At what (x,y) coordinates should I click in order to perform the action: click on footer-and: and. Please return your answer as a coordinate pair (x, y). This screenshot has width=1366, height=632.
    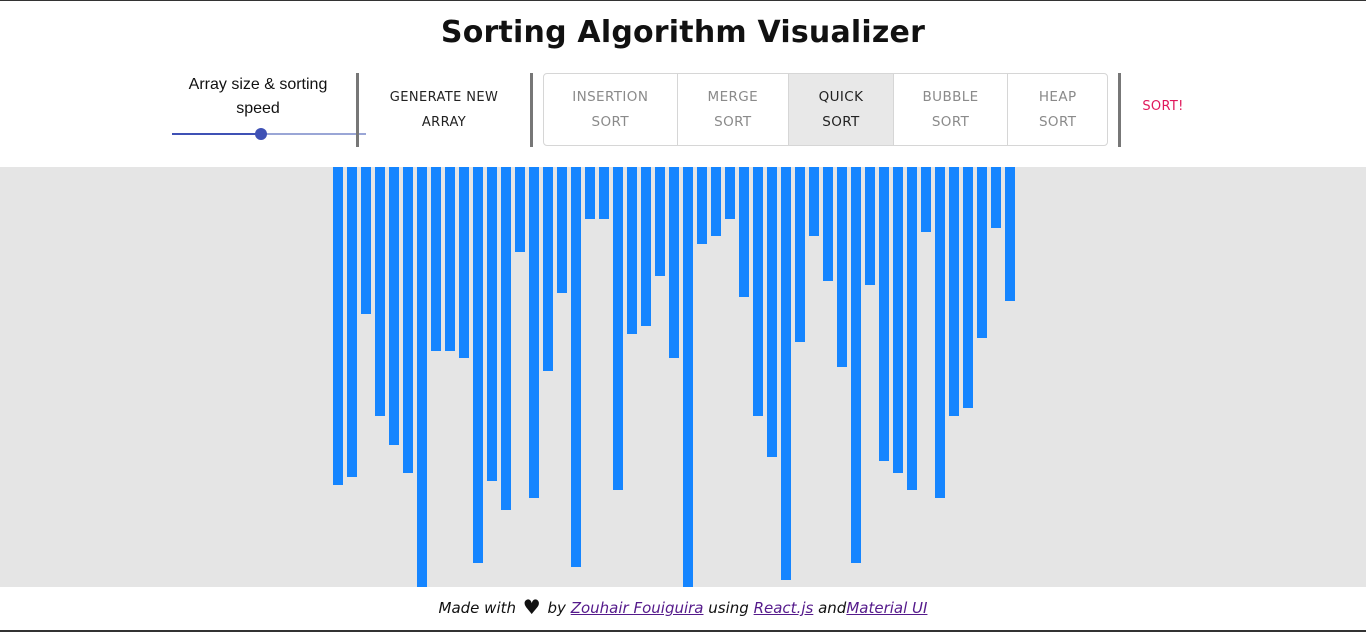
    Looking at the image, I should click on (832, 608).